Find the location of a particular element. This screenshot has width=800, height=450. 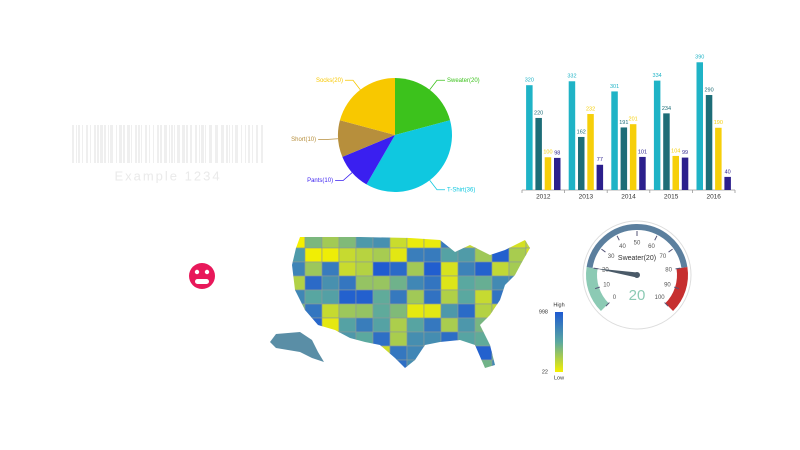

bar-value-label: 301 is located at coordinates (614, 87).